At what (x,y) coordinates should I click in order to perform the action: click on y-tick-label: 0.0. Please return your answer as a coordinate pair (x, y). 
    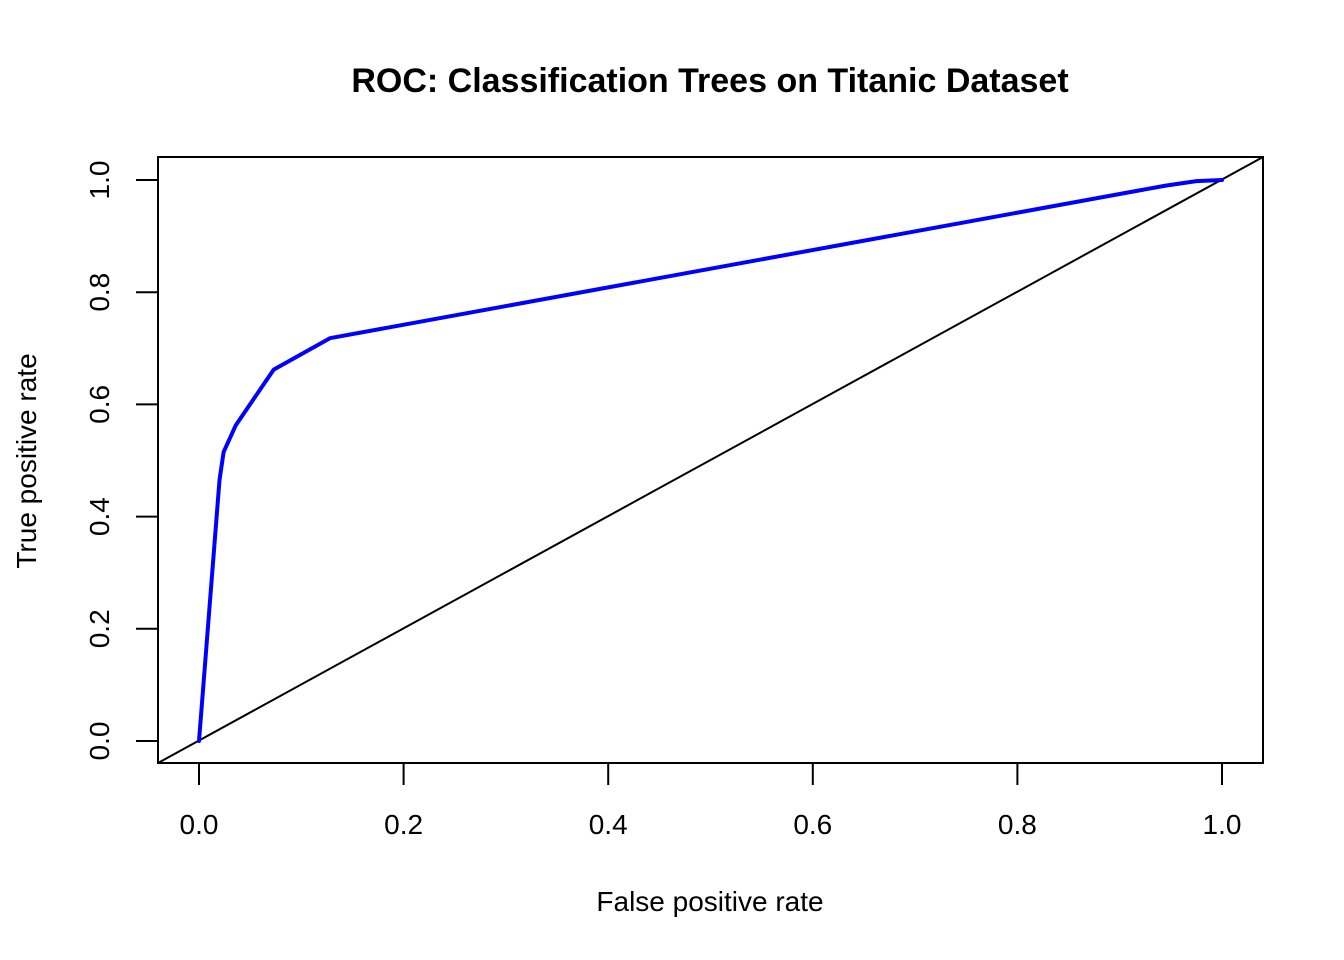
    Looking at the image, I should click on (99, 741).